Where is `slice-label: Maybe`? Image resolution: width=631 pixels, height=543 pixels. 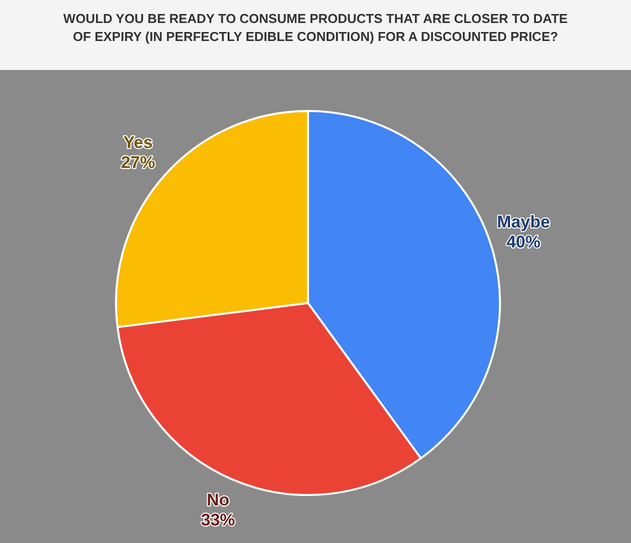
slice-label: Maybe is located at coordinates (523, 222).